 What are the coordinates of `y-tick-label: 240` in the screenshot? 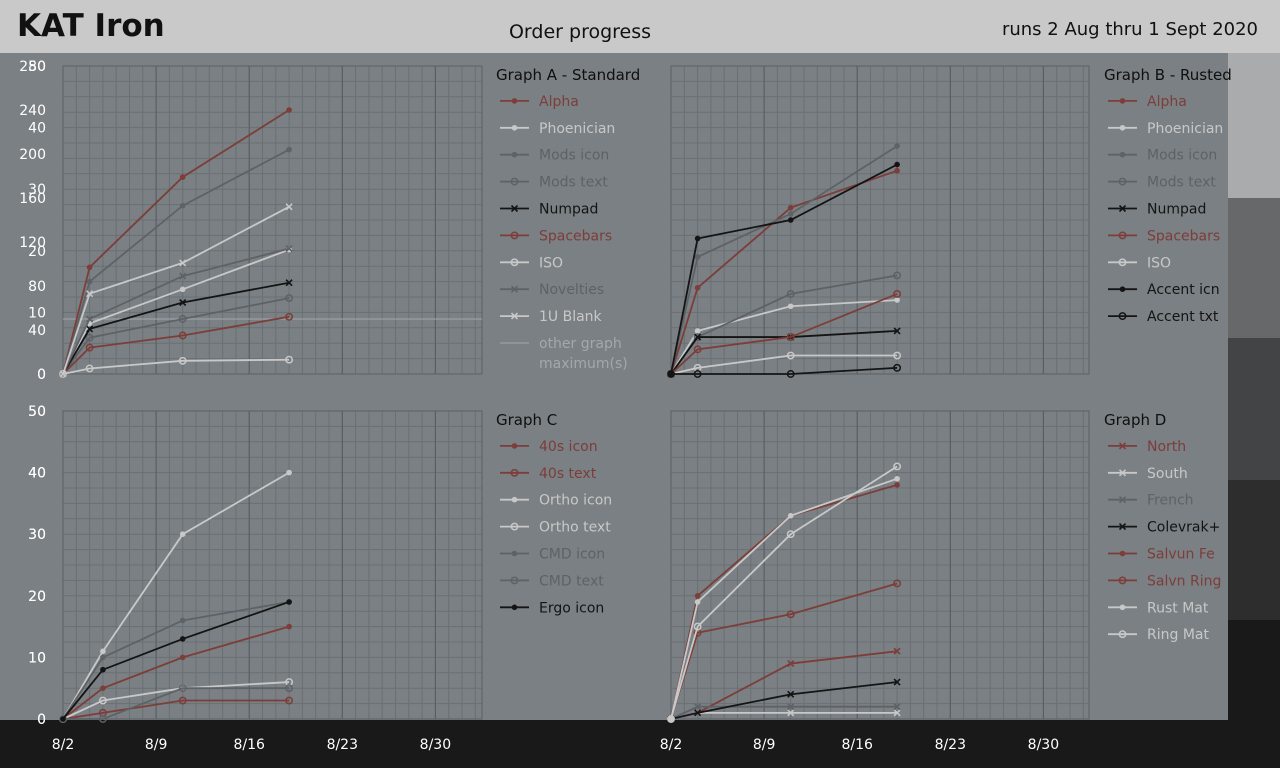 It's located at (32, 111).